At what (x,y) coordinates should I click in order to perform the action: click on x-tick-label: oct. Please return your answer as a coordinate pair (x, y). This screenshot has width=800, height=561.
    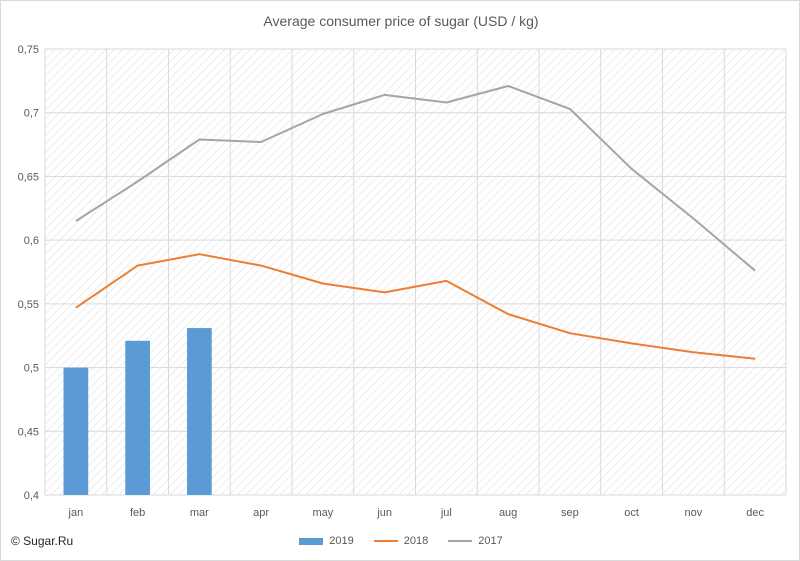
    Looking at the image, I should click on (631, 513).